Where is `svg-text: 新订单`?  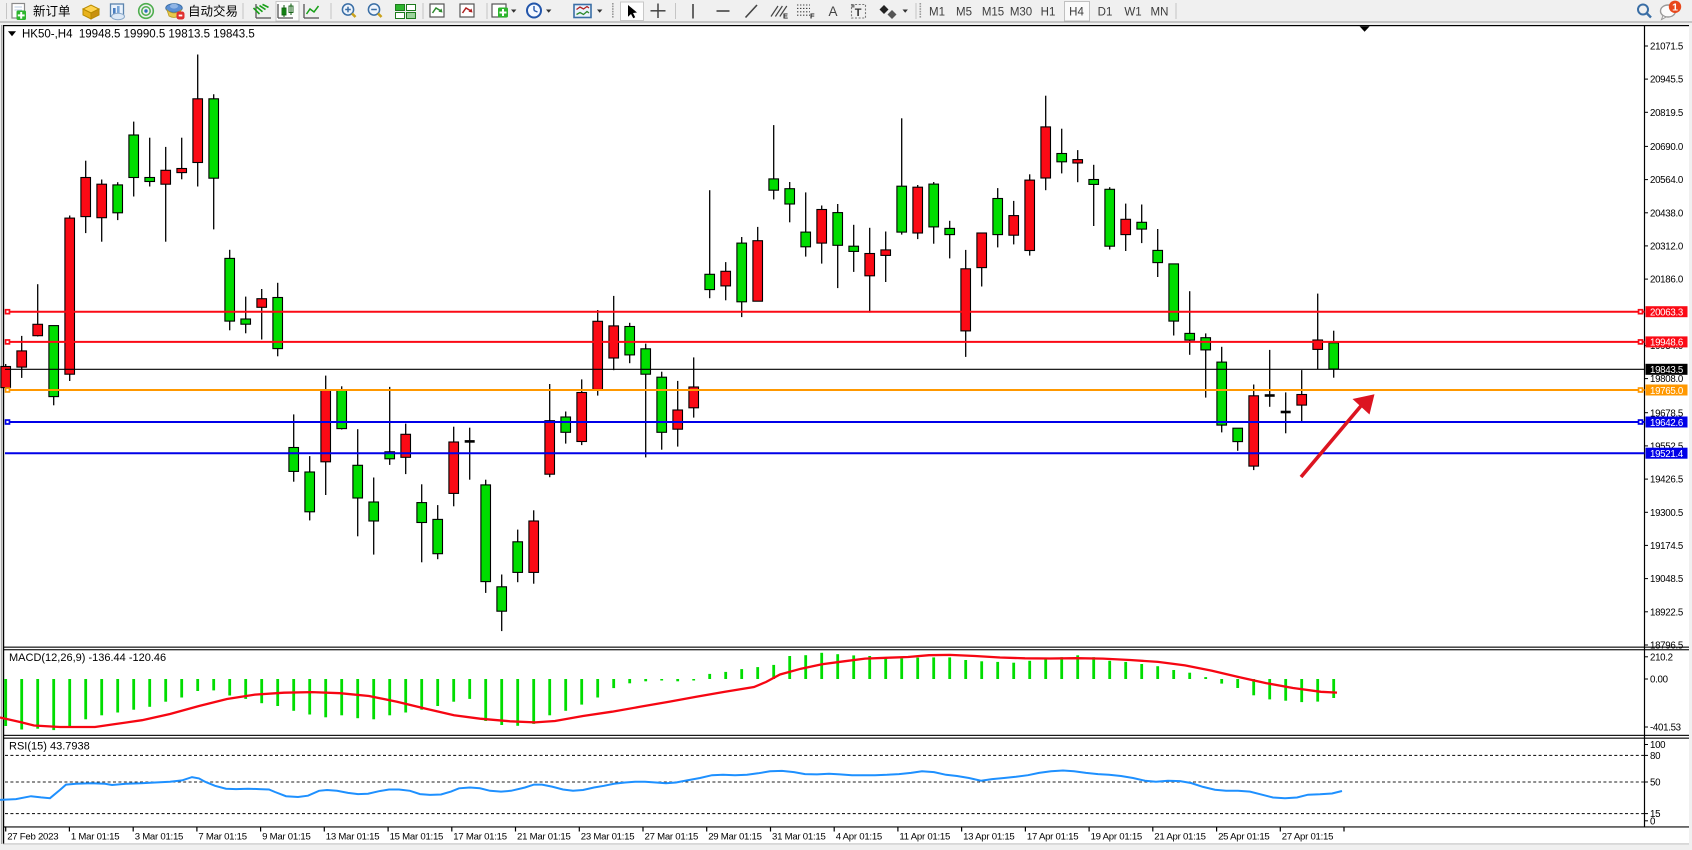 svg-text: 新订单 is located at coordinates (52, 11).